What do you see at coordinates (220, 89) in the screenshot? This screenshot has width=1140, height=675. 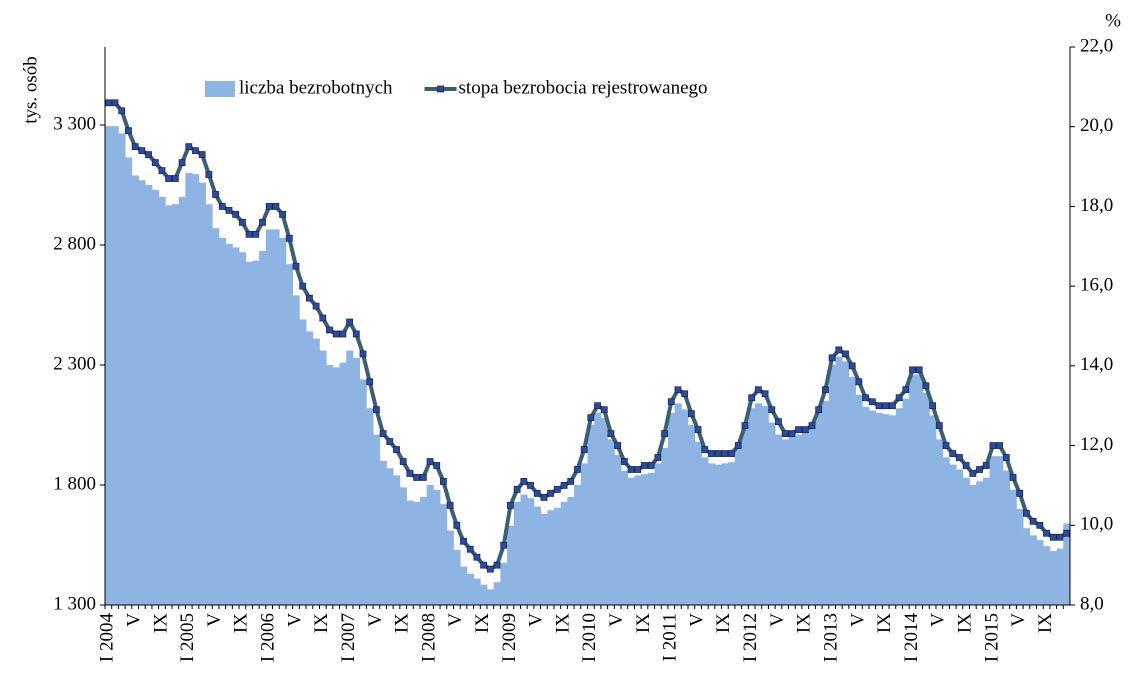 I see `legend-swatch` at bounding box center [220, 89].